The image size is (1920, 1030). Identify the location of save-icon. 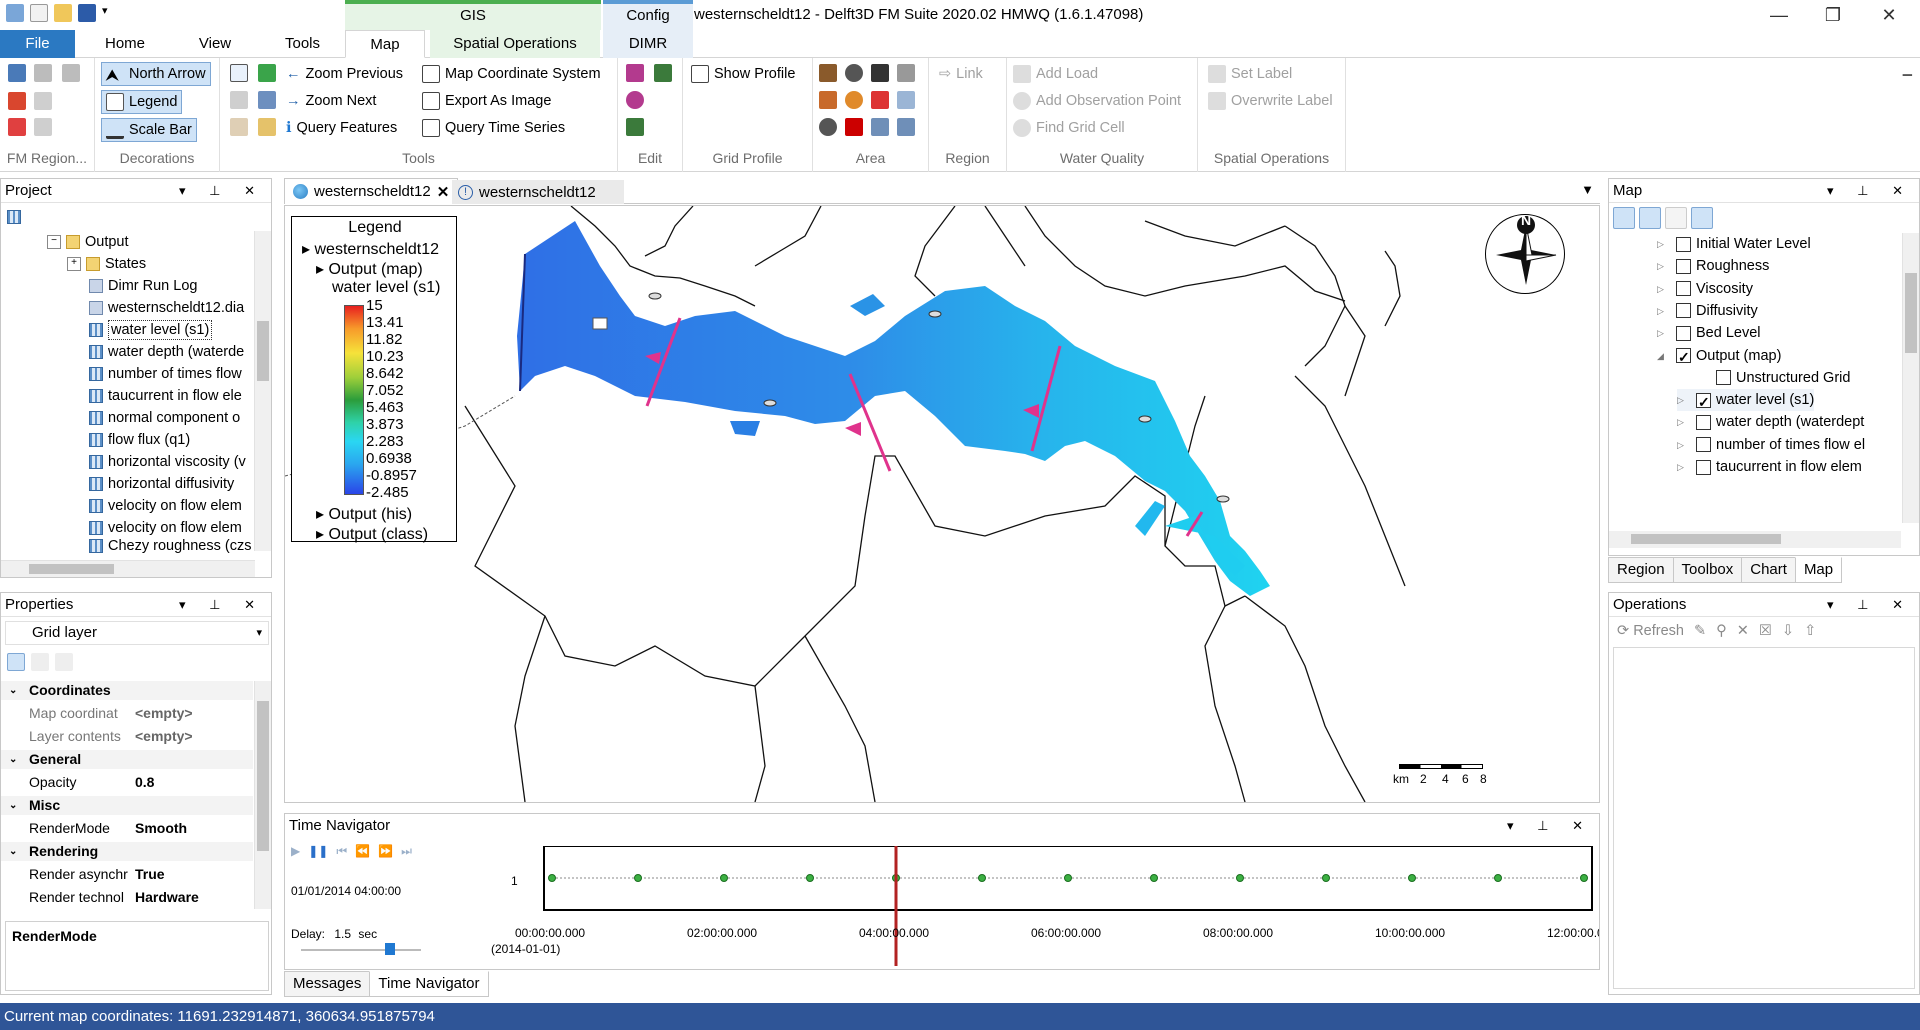
(87, 13).